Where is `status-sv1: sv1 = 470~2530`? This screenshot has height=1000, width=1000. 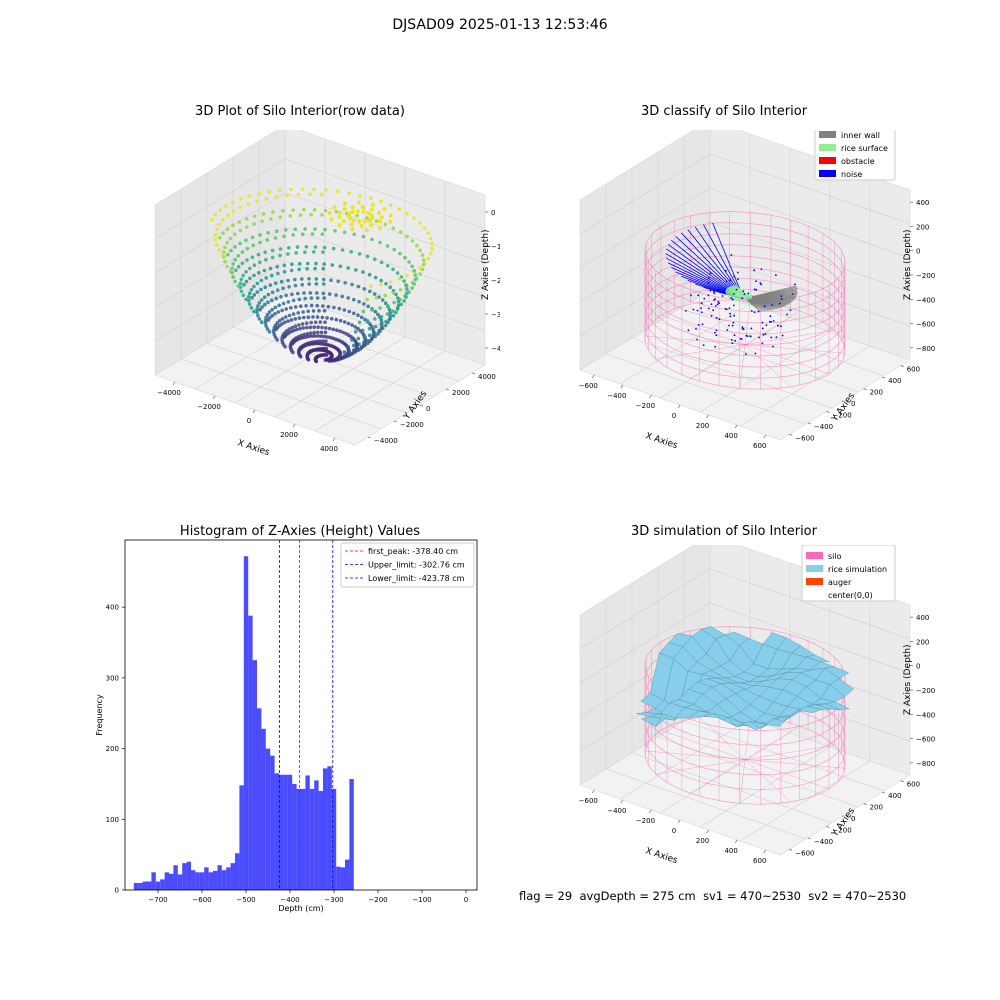 status-sv1: sv1 = 470~2530 is located at coordinates (752, 896).